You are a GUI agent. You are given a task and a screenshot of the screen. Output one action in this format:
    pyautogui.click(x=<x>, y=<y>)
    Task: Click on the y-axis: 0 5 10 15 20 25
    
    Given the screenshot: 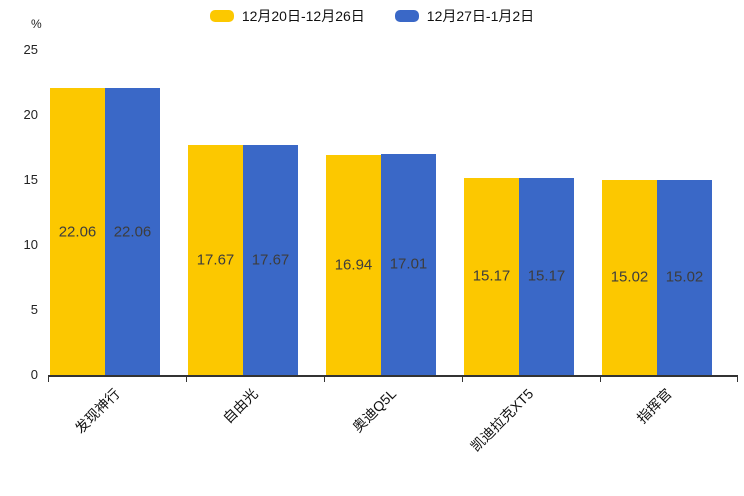 What is the action you would take?
    pyautogui.click(x=20, y=212)
    